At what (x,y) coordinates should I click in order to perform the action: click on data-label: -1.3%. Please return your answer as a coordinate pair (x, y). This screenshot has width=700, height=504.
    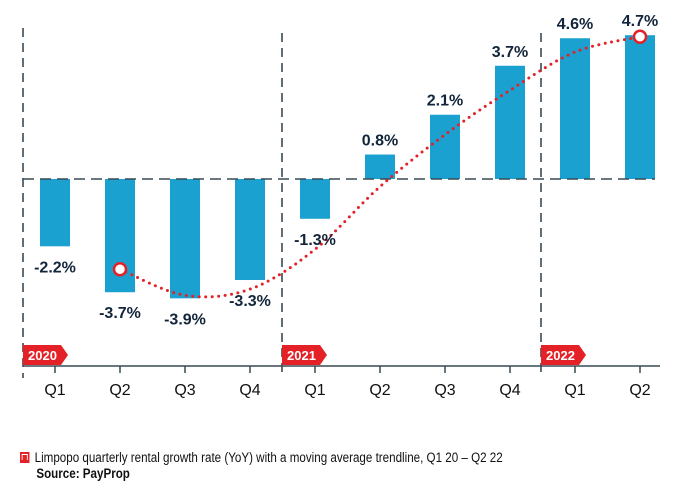
    Looking at the image, I should click on (315, 240).